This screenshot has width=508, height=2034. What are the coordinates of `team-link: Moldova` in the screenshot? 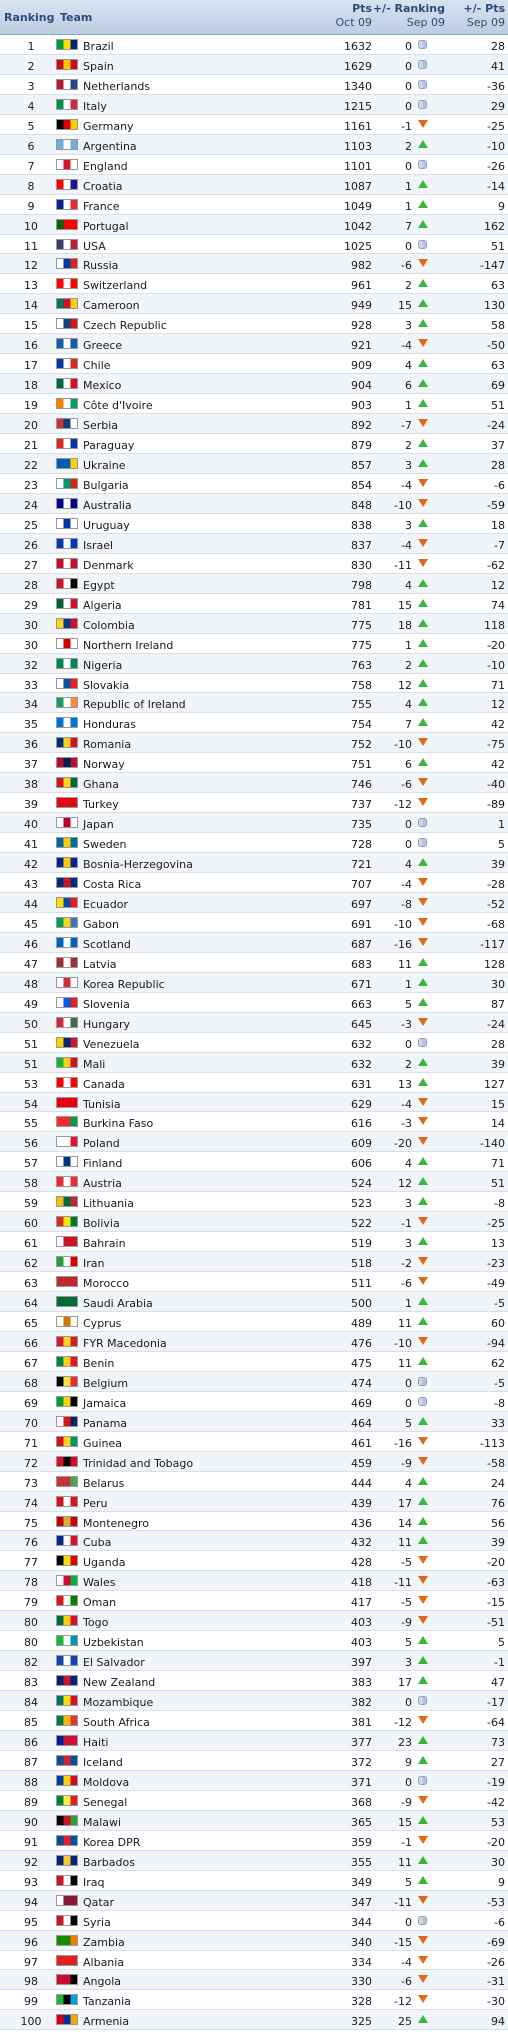 It's located at (106, 1782).